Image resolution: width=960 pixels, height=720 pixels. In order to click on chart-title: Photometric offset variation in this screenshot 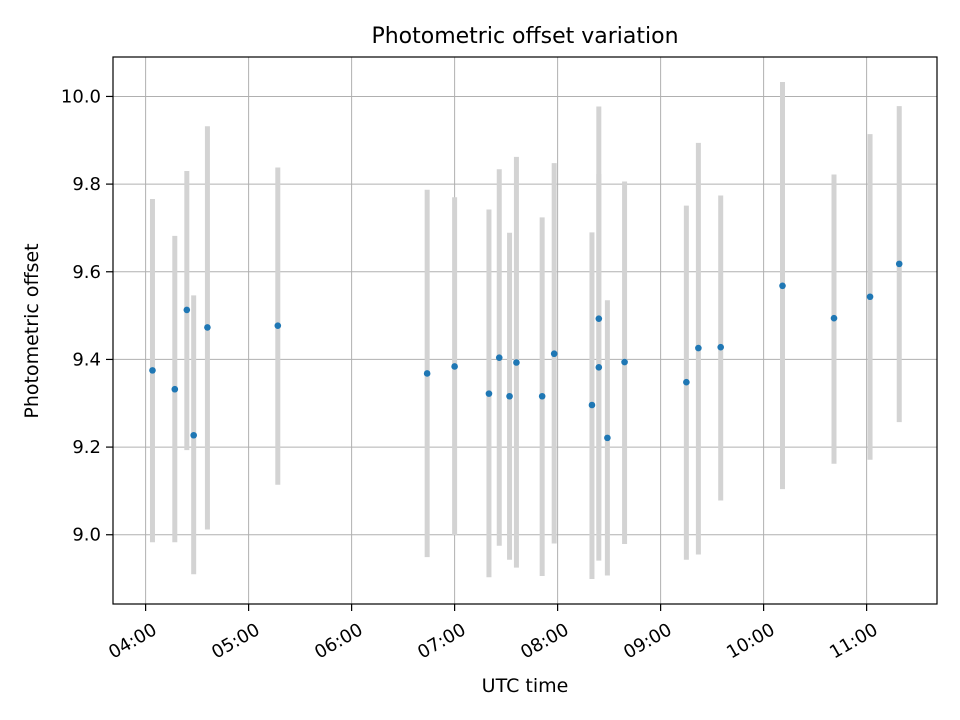, I will do `click(524, 36)`.